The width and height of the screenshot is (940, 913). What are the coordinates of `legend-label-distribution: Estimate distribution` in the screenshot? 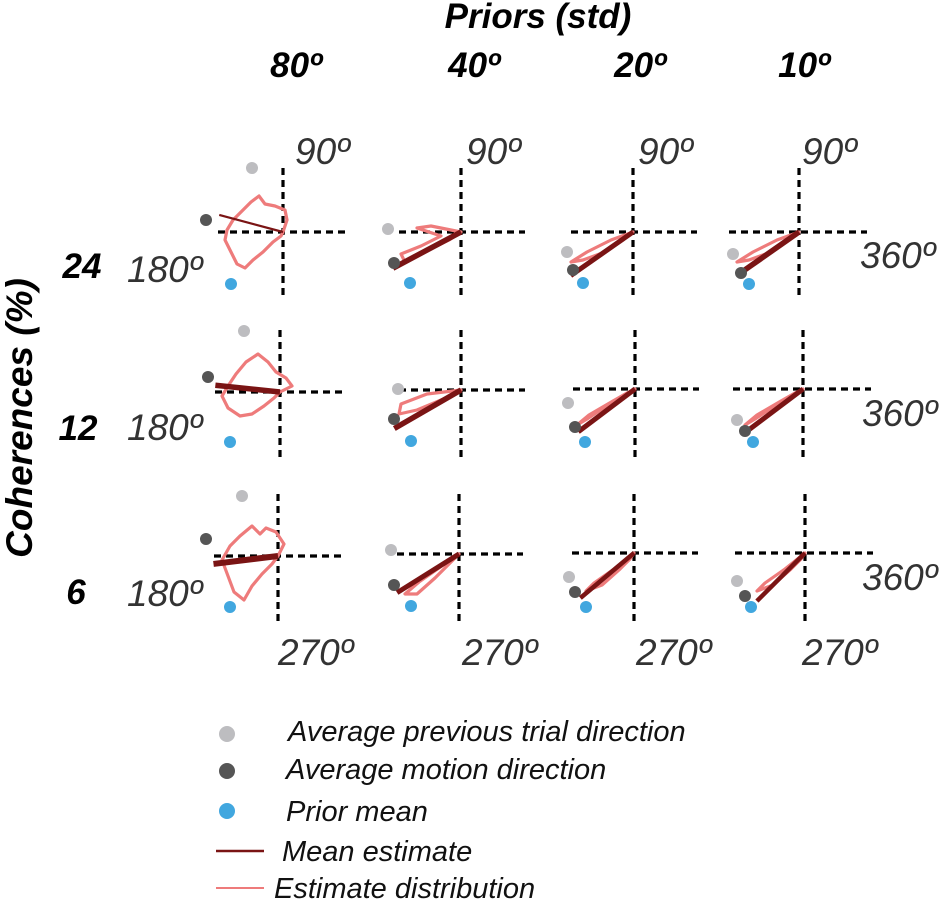 It's located at (404, 889).